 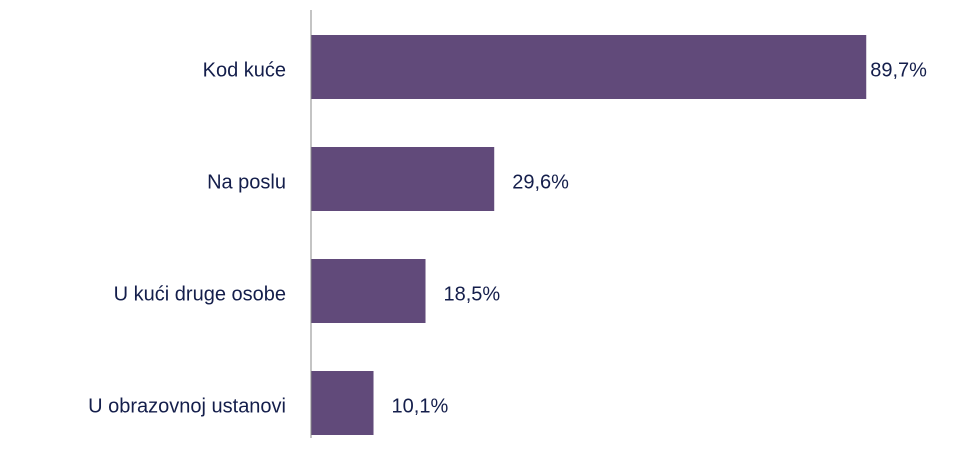 I want to click on value-label: 10,1%, so click(x=420, y=406).